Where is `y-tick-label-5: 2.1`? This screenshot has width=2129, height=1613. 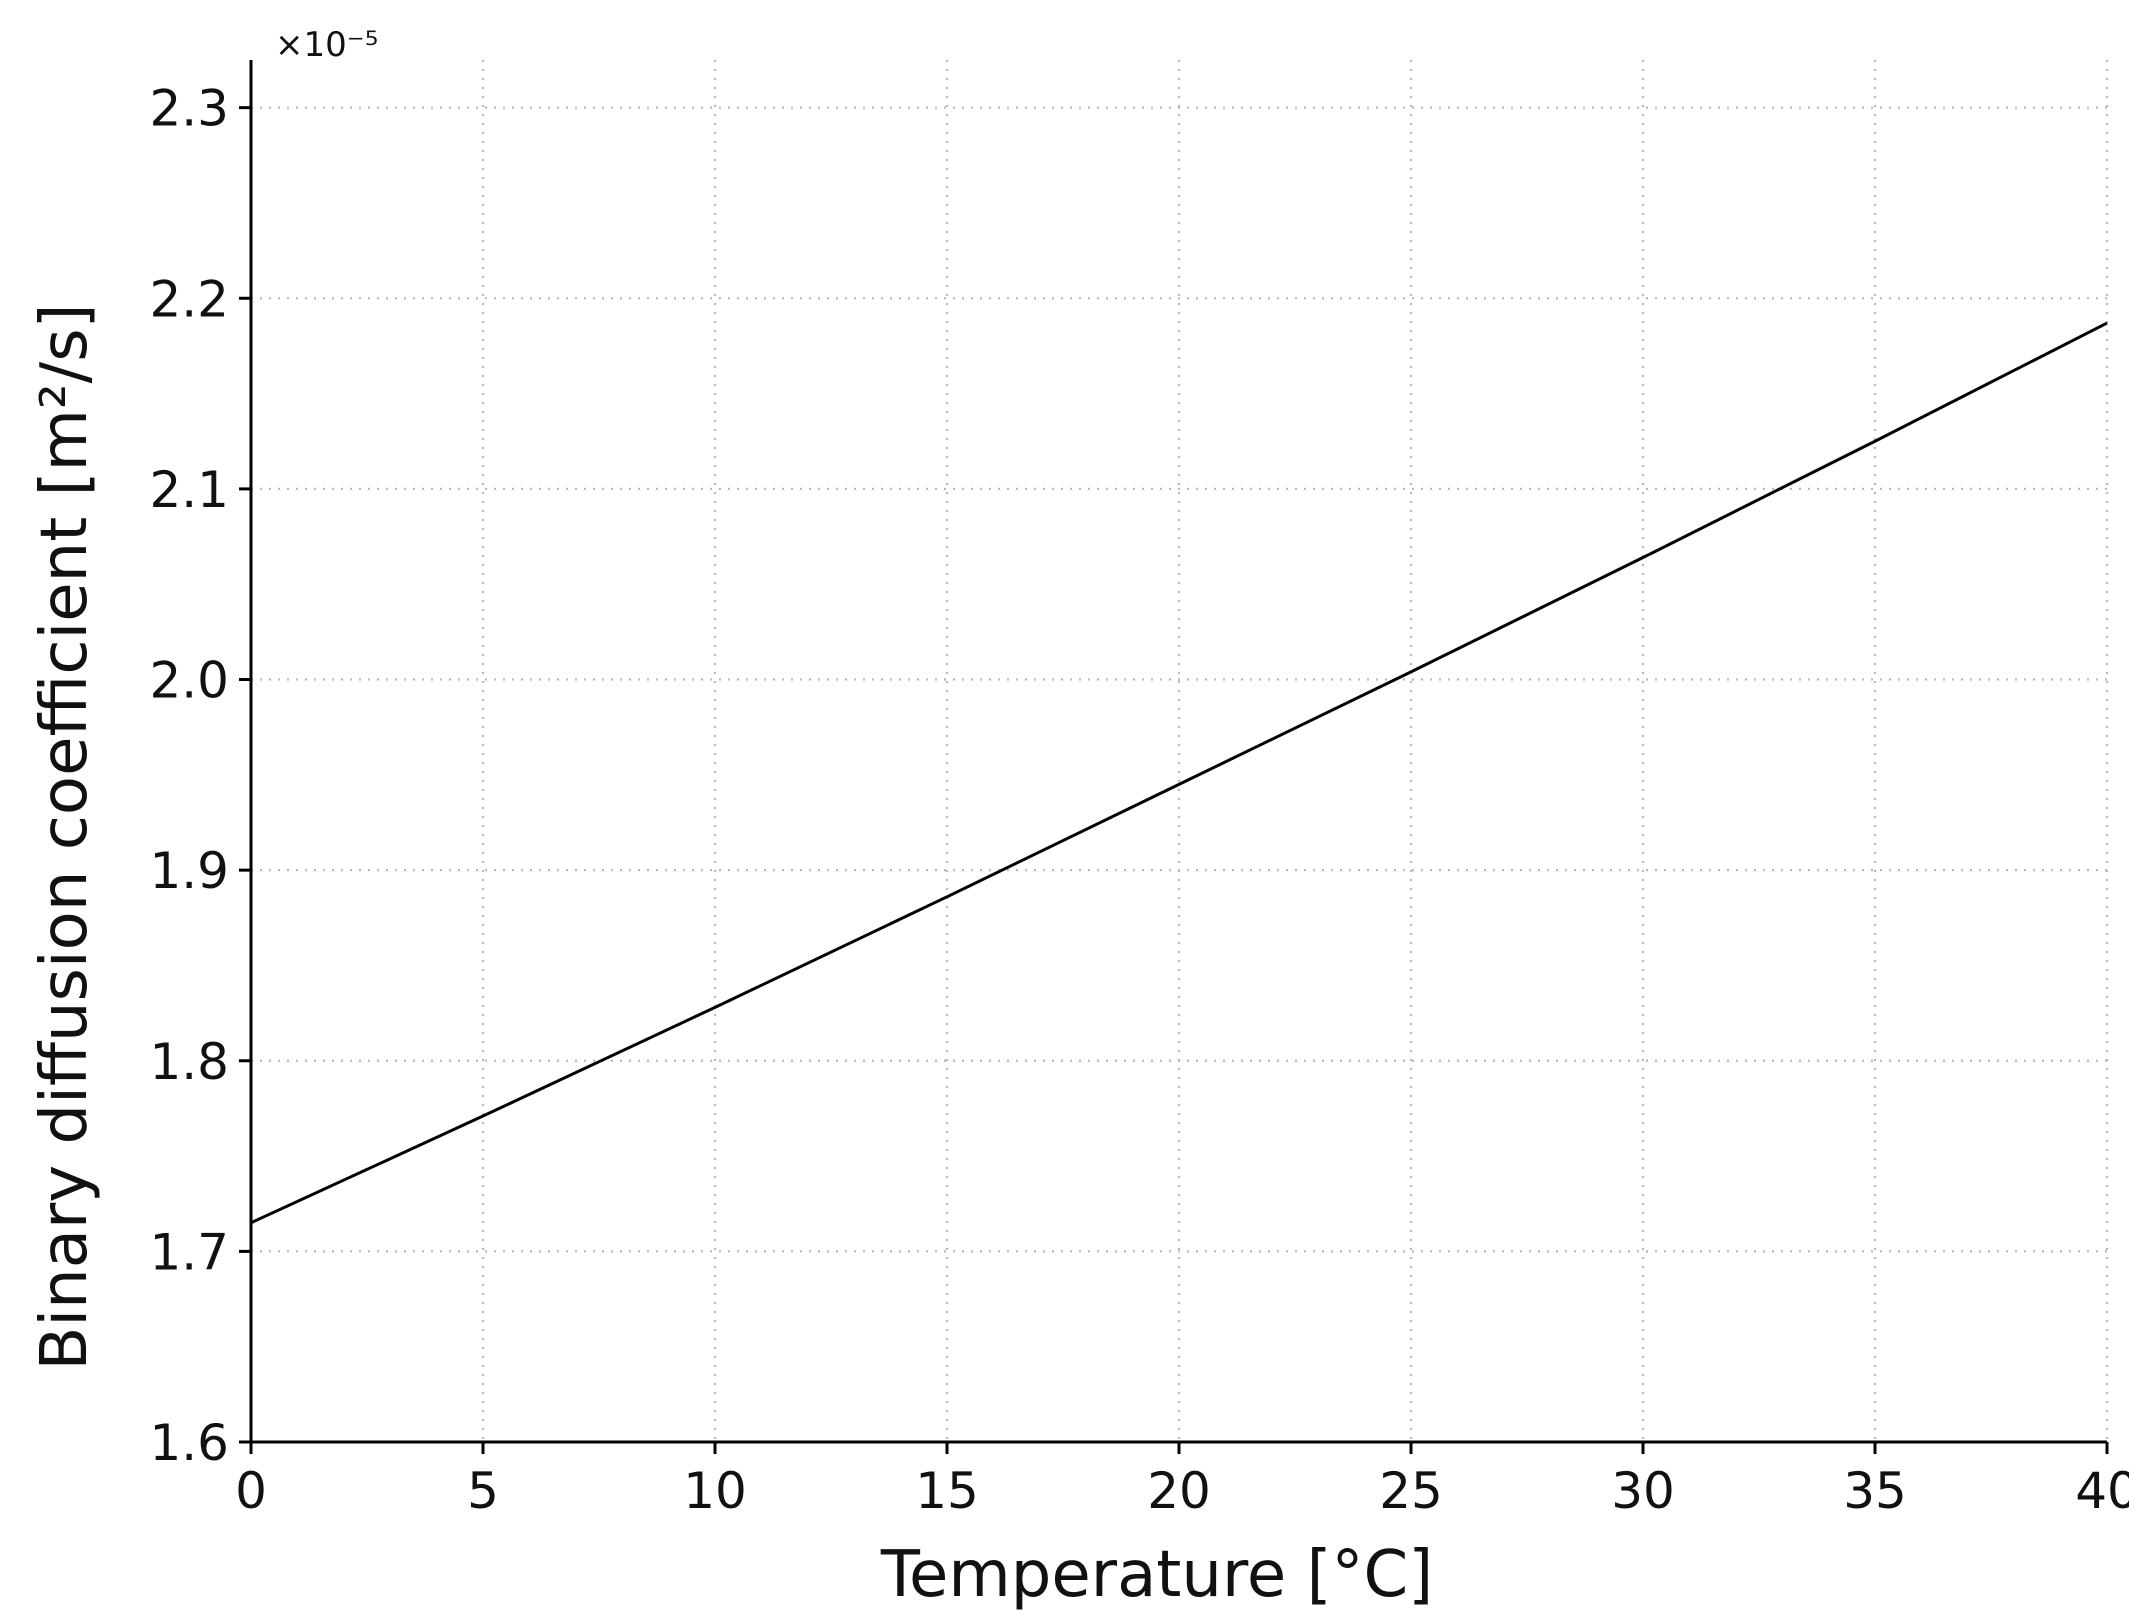
y-tick-label-5: 2.1 is located at coordinates (189, 490).